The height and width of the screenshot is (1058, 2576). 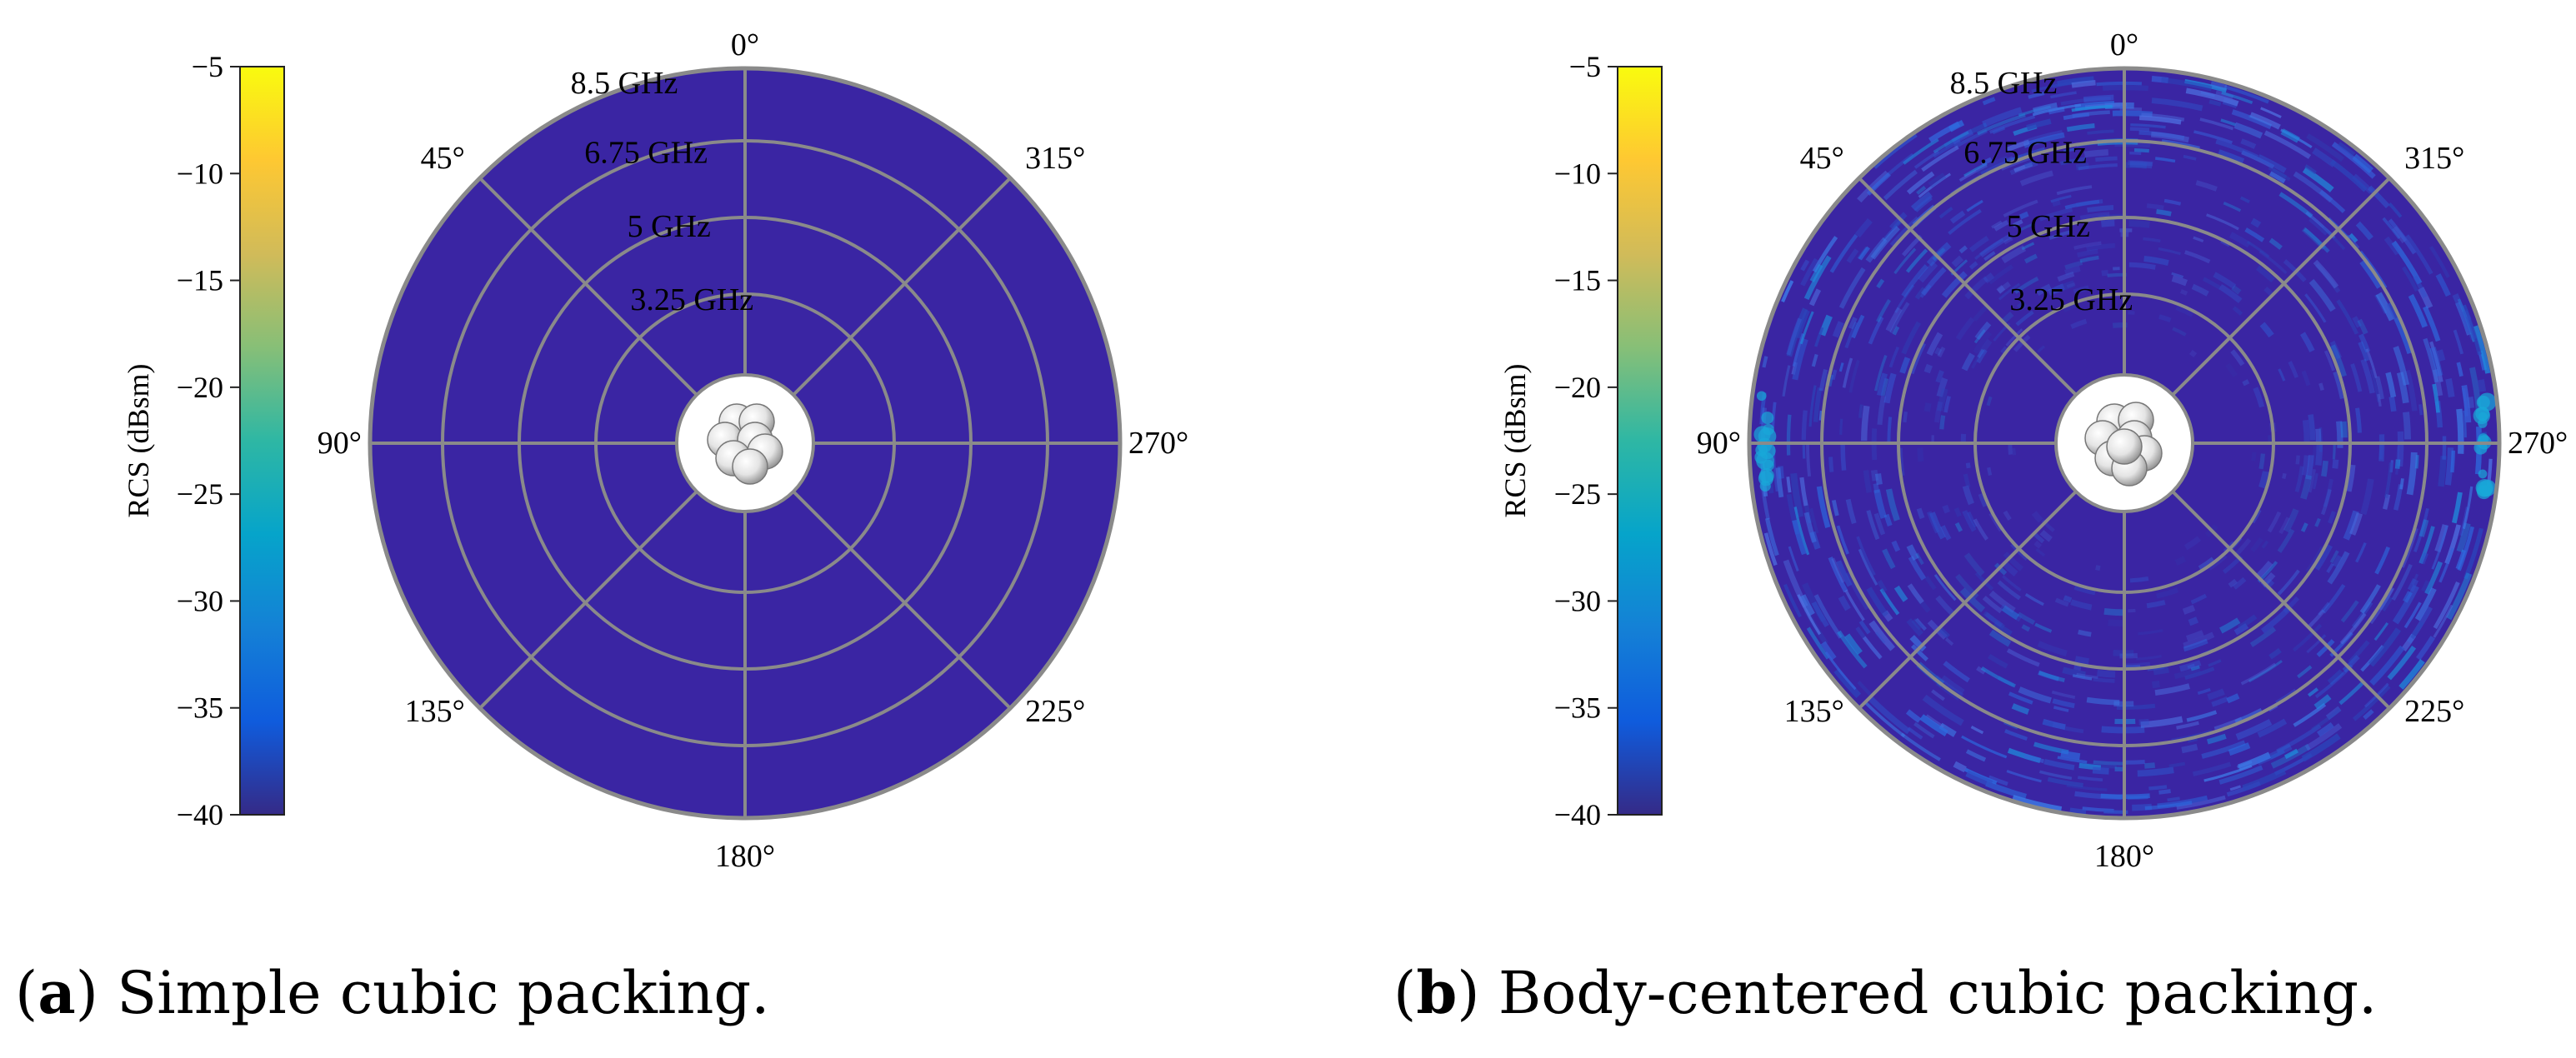 I want to click on colorbar-tick-label: −35, so click(x=200, y=708).